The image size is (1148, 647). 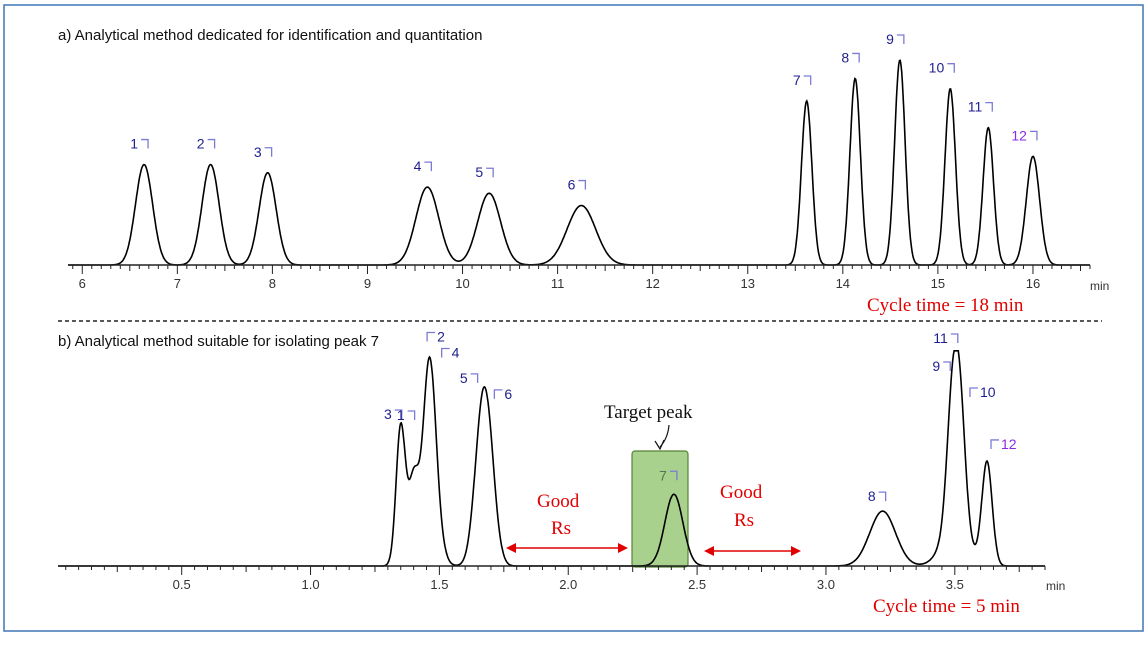 What do you see at coordinates (558, 283) in the screenshot?
I see `x-tick-label-a: 11` at bounding box center [558, 283].